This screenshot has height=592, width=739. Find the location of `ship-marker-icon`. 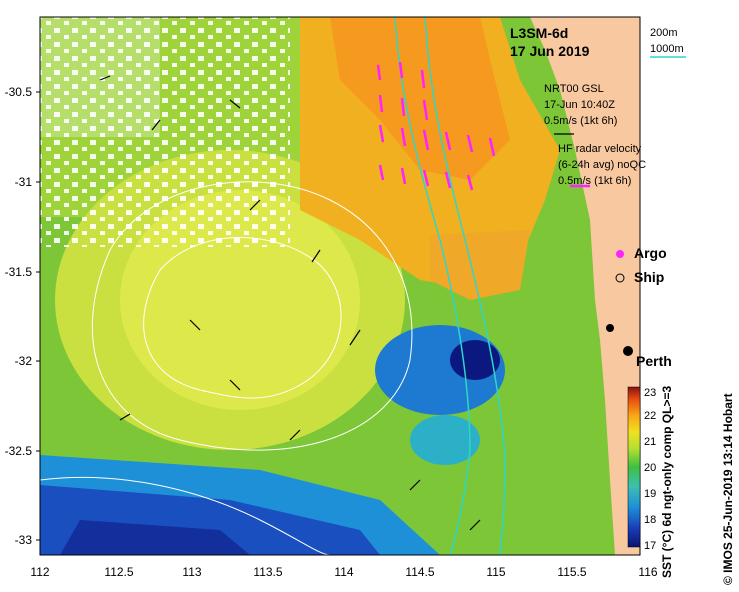

ship-marker-icon is located at coordinates (620, 278).